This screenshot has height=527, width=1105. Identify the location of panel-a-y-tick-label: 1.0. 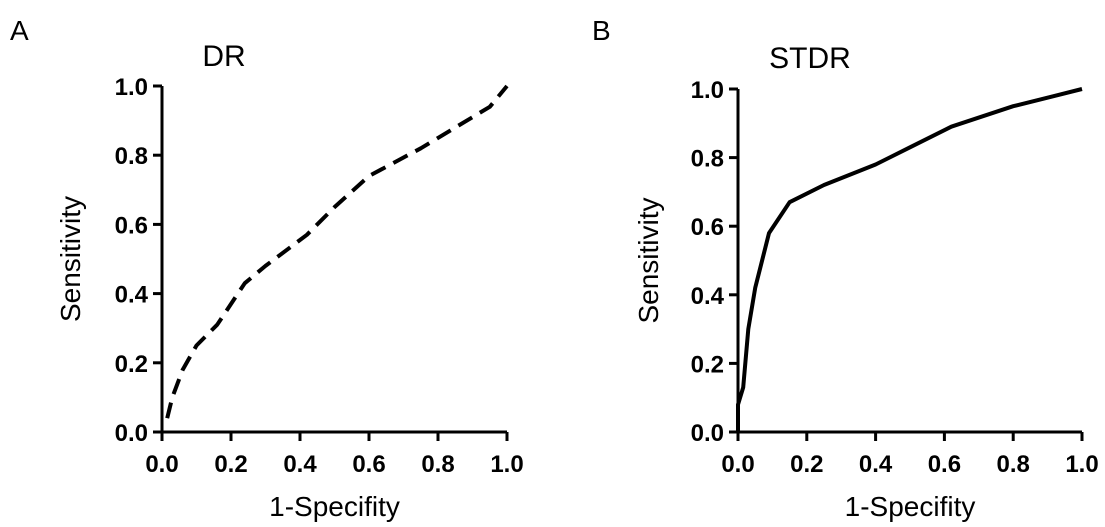
(131, 87).